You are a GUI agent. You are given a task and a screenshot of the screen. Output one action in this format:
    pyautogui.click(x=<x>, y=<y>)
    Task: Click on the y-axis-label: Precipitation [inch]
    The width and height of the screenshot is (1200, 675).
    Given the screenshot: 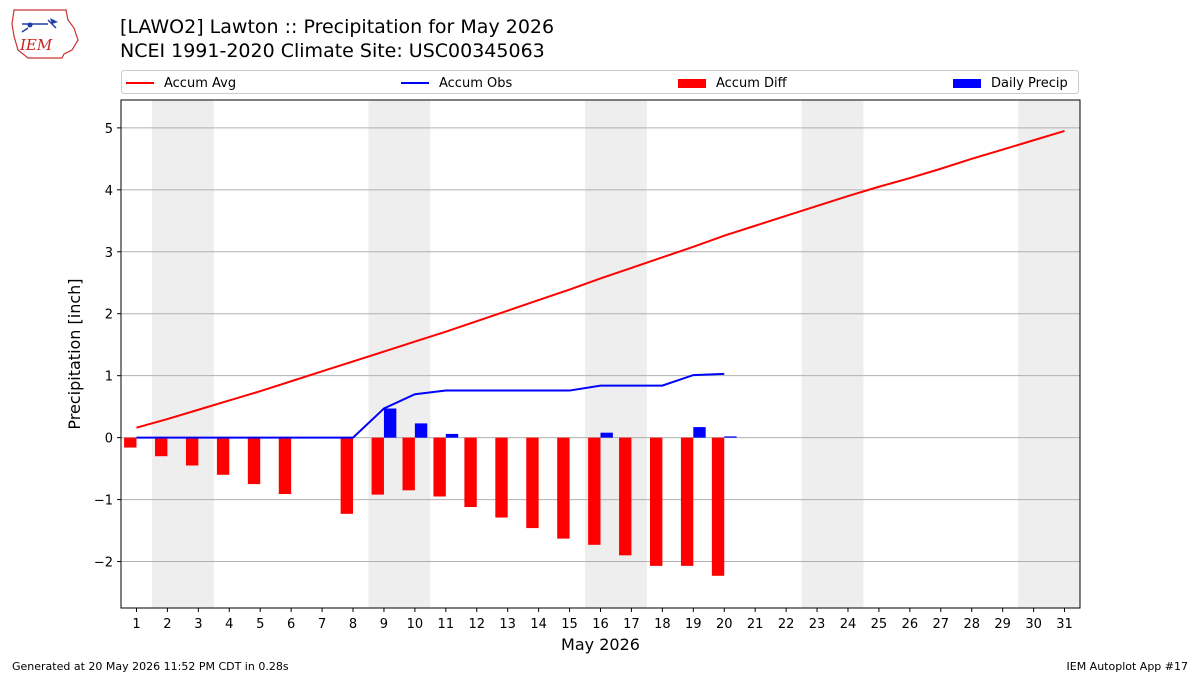 What is the action you would take?
    pyautogui.click(x=74, y=353)
    